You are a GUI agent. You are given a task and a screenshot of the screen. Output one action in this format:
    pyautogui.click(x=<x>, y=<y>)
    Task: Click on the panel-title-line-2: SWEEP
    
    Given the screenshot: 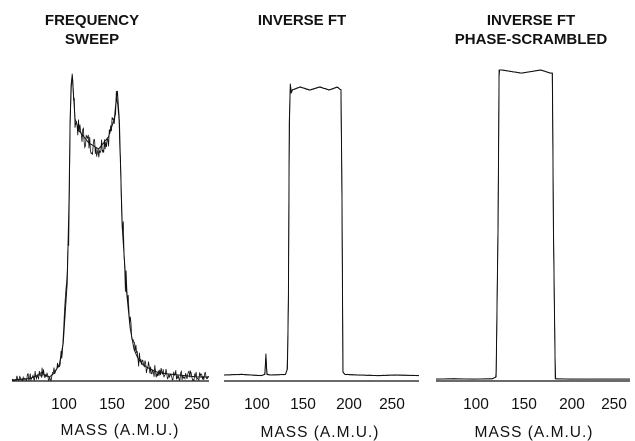 What is the action you would take?
    pyautogui.click(x=92, y=39)
    